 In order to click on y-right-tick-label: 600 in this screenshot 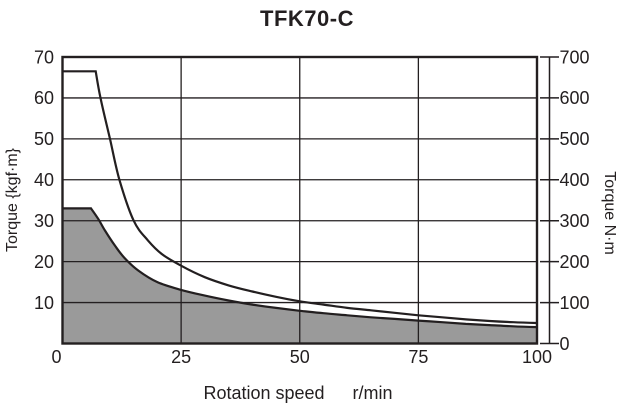, I will do `click(575, 98)`.